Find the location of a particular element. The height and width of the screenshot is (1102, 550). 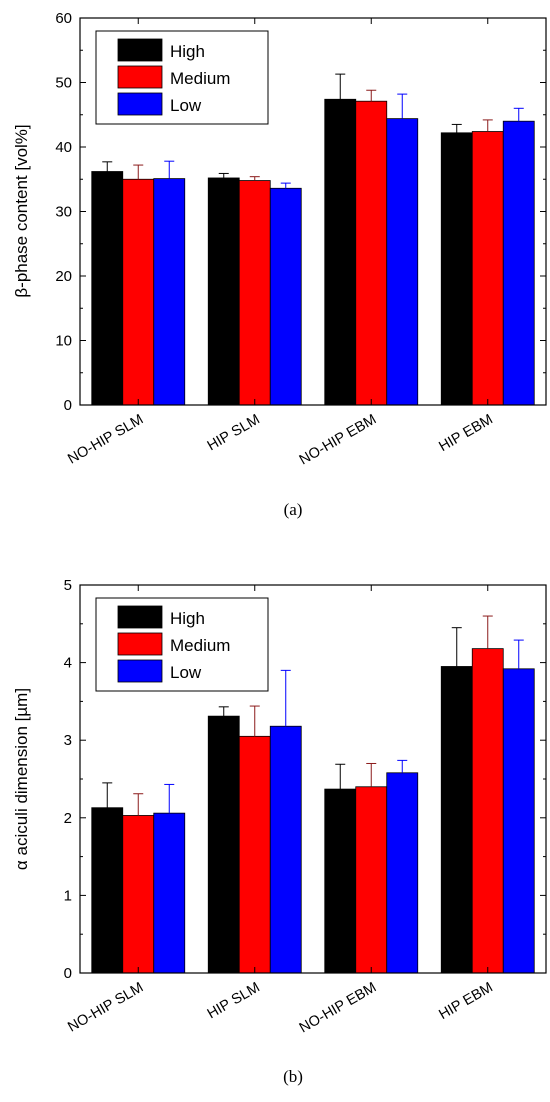

y-axis-label: β-phase content [vol%] is located at coordinates (21, 210).